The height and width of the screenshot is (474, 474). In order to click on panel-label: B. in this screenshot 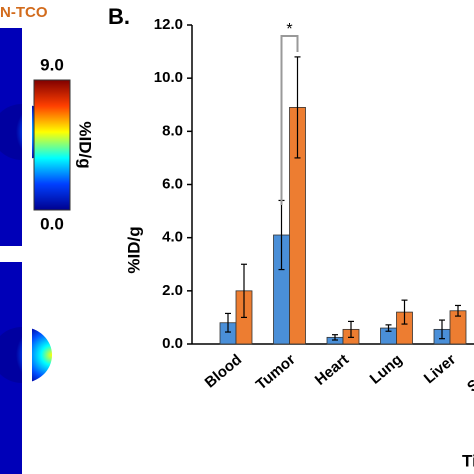, I will do `click(119, 16)`.